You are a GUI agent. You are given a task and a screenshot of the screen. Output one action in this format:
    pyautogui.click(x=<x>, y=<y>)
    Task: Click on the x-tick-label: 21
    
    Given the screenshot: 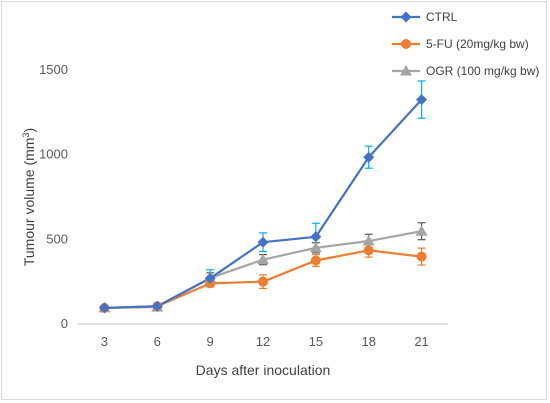 What is the action you would take?
    pyautogui.click(x=421, y=341)
    